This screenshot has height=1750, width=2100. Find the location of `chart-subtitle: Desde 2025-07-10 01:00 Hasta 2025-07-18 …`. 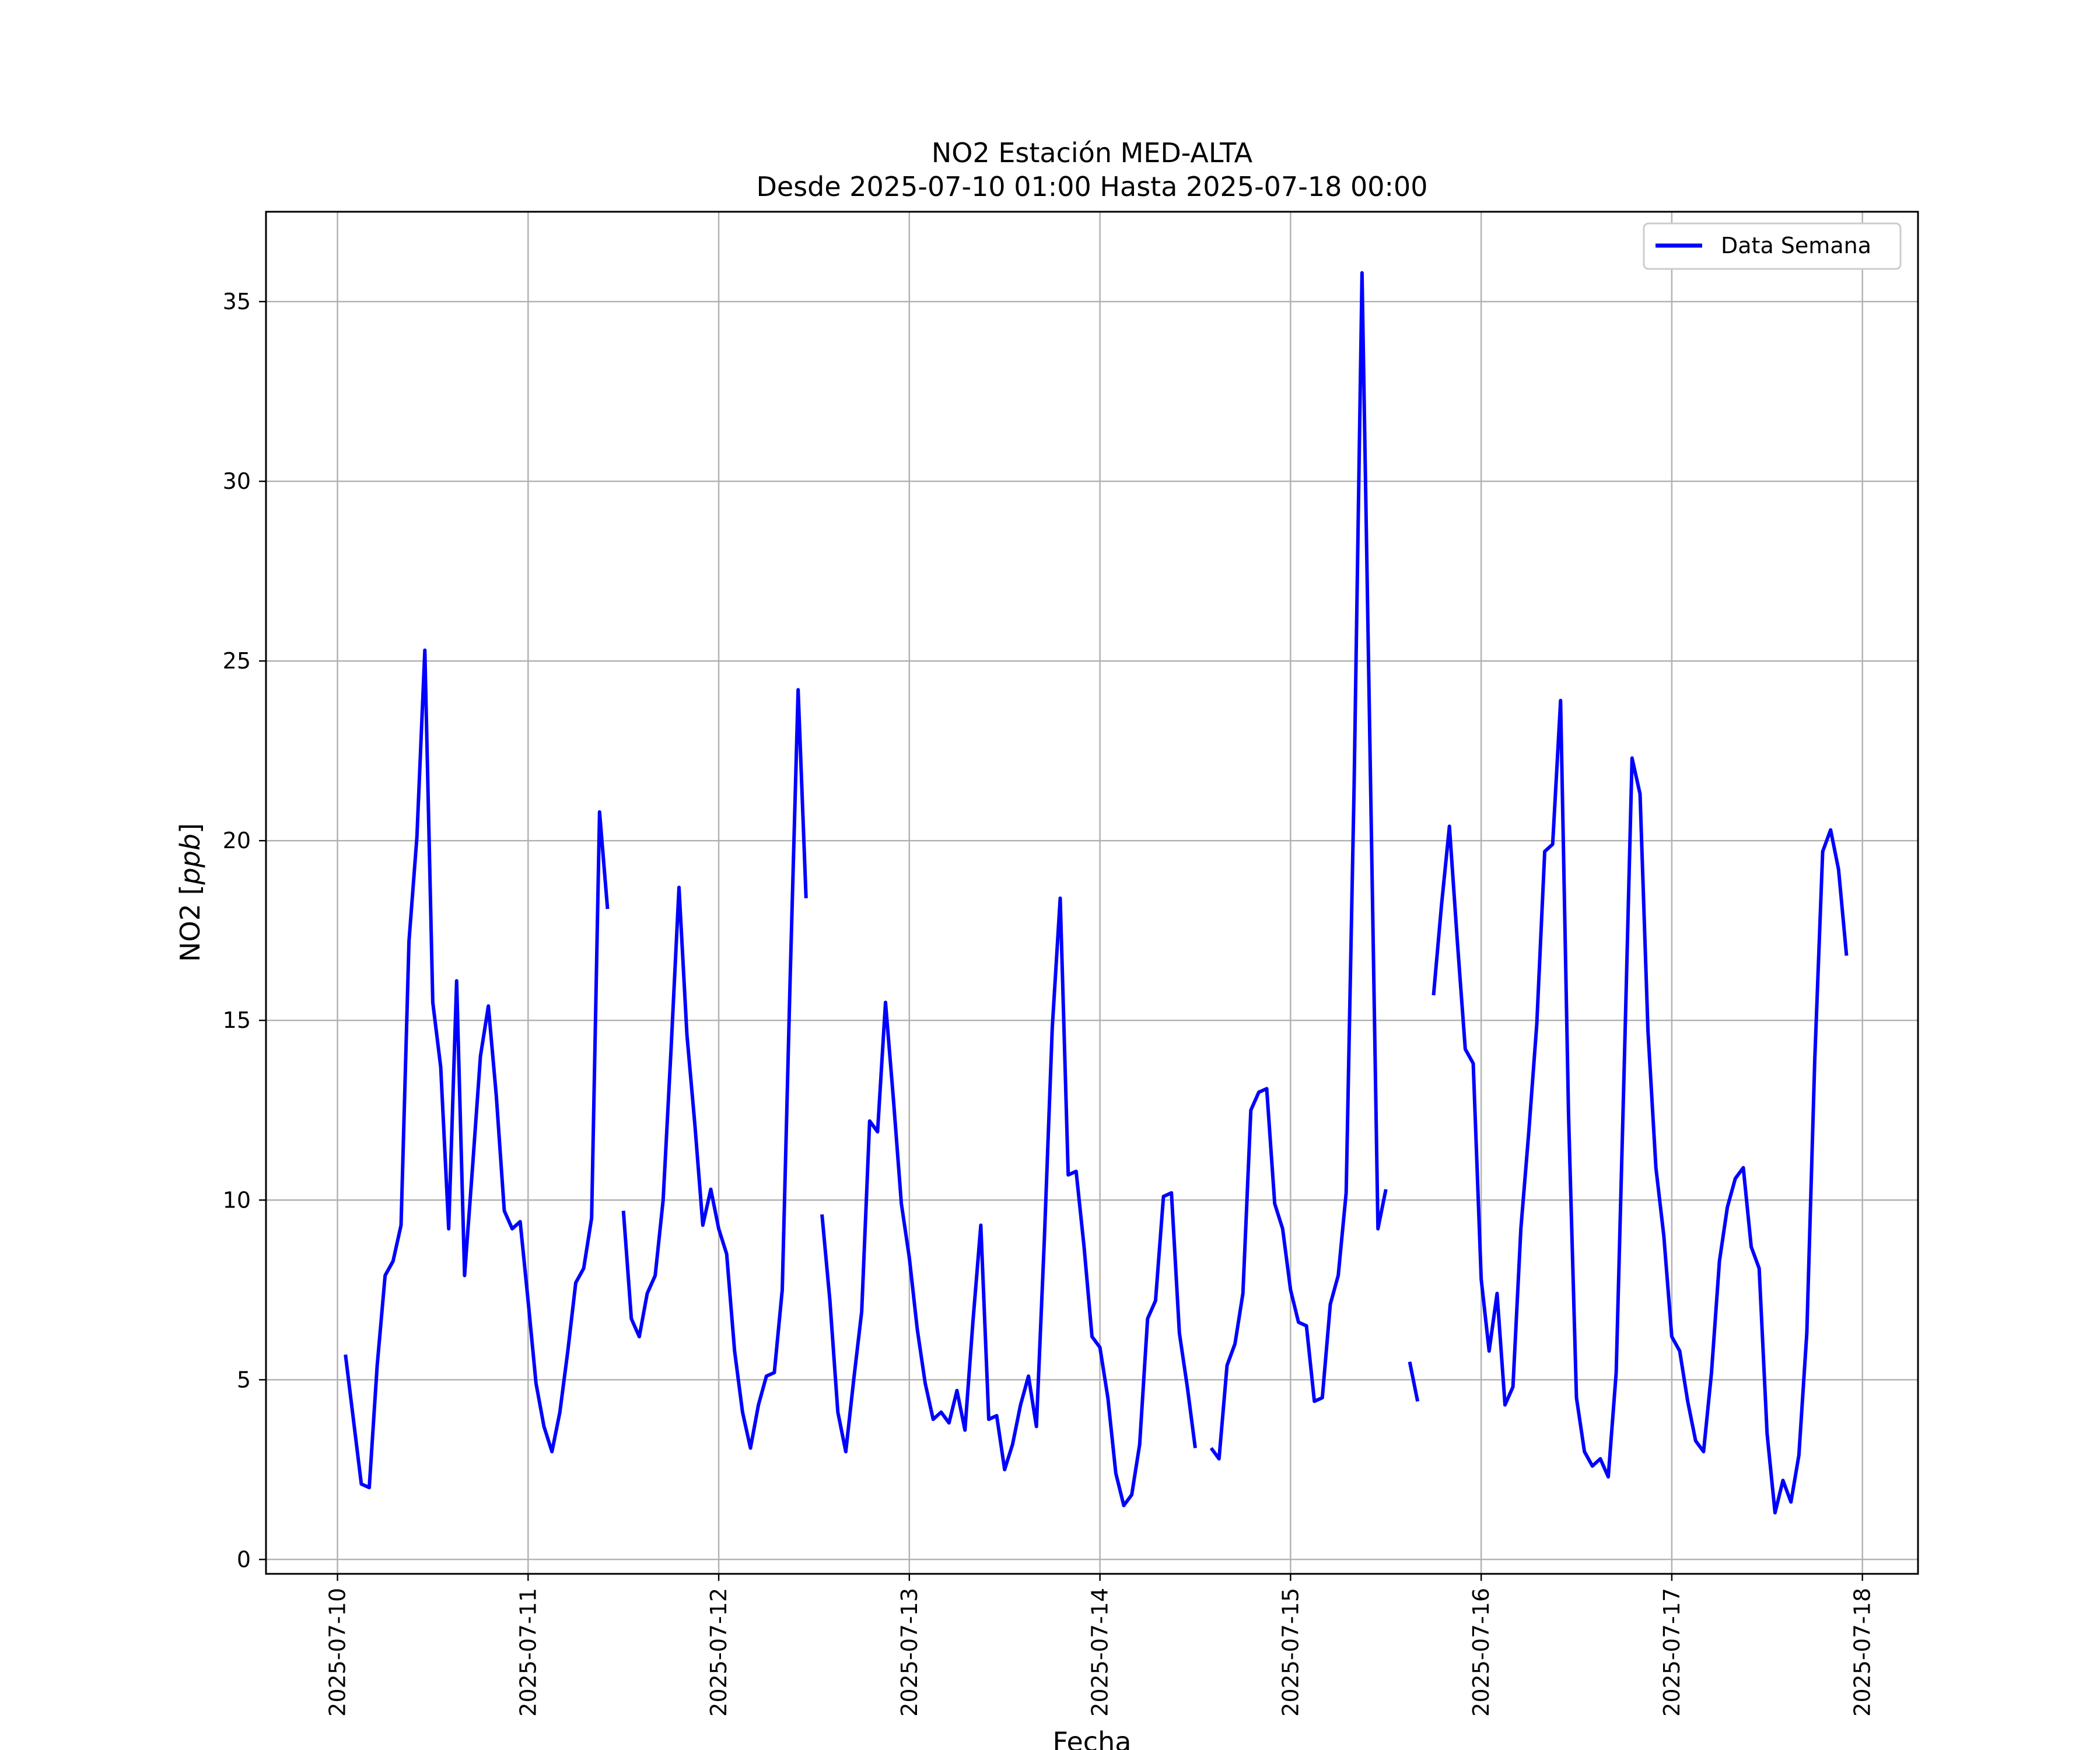

chart-subtitle: Desde 2025-07-10 01:00 Hasta 2025-07-18 … is located at coordinates (1091, 187).